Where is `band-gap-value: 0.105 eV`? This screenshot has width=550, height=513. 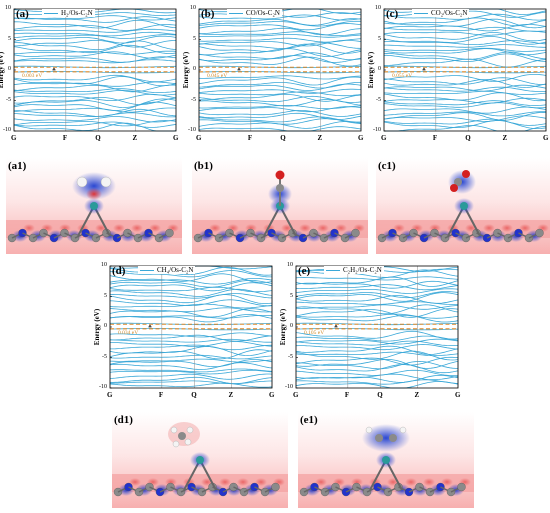 band-gap-value: 0.105 eV is located at coordinates (314, 332).